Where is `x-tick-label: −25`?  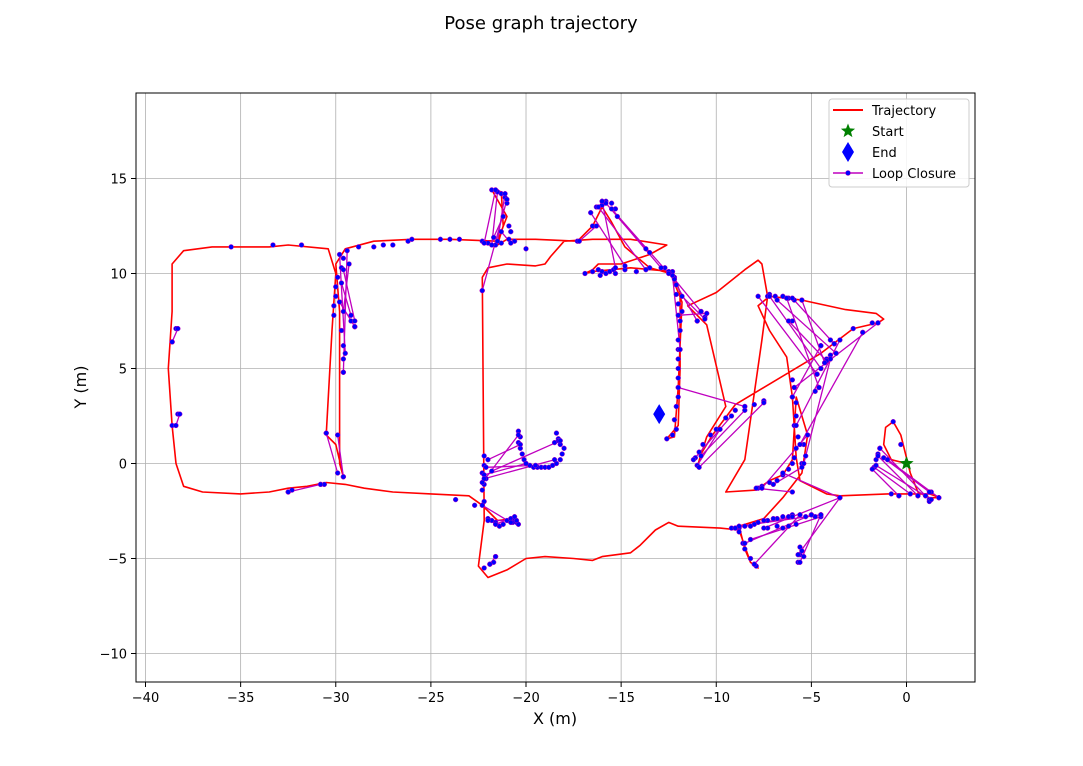
x-tick-label: −25 is located at coordinates (430, 698).